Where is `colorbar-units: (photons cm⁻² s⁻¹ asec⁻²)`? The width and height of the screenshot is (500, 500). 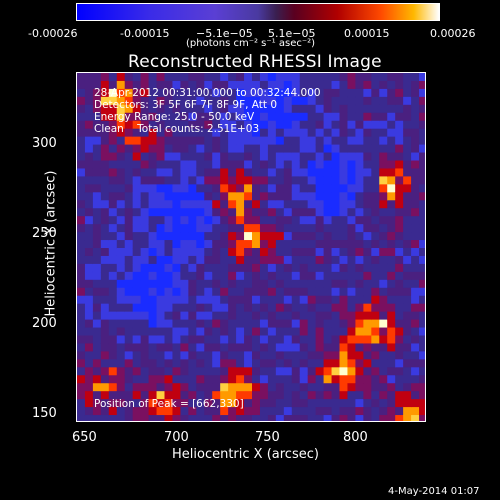 colorbar-units: (photons cm⁻² s⁻¹ asec⁻²) is located at coordinates (251, 43).